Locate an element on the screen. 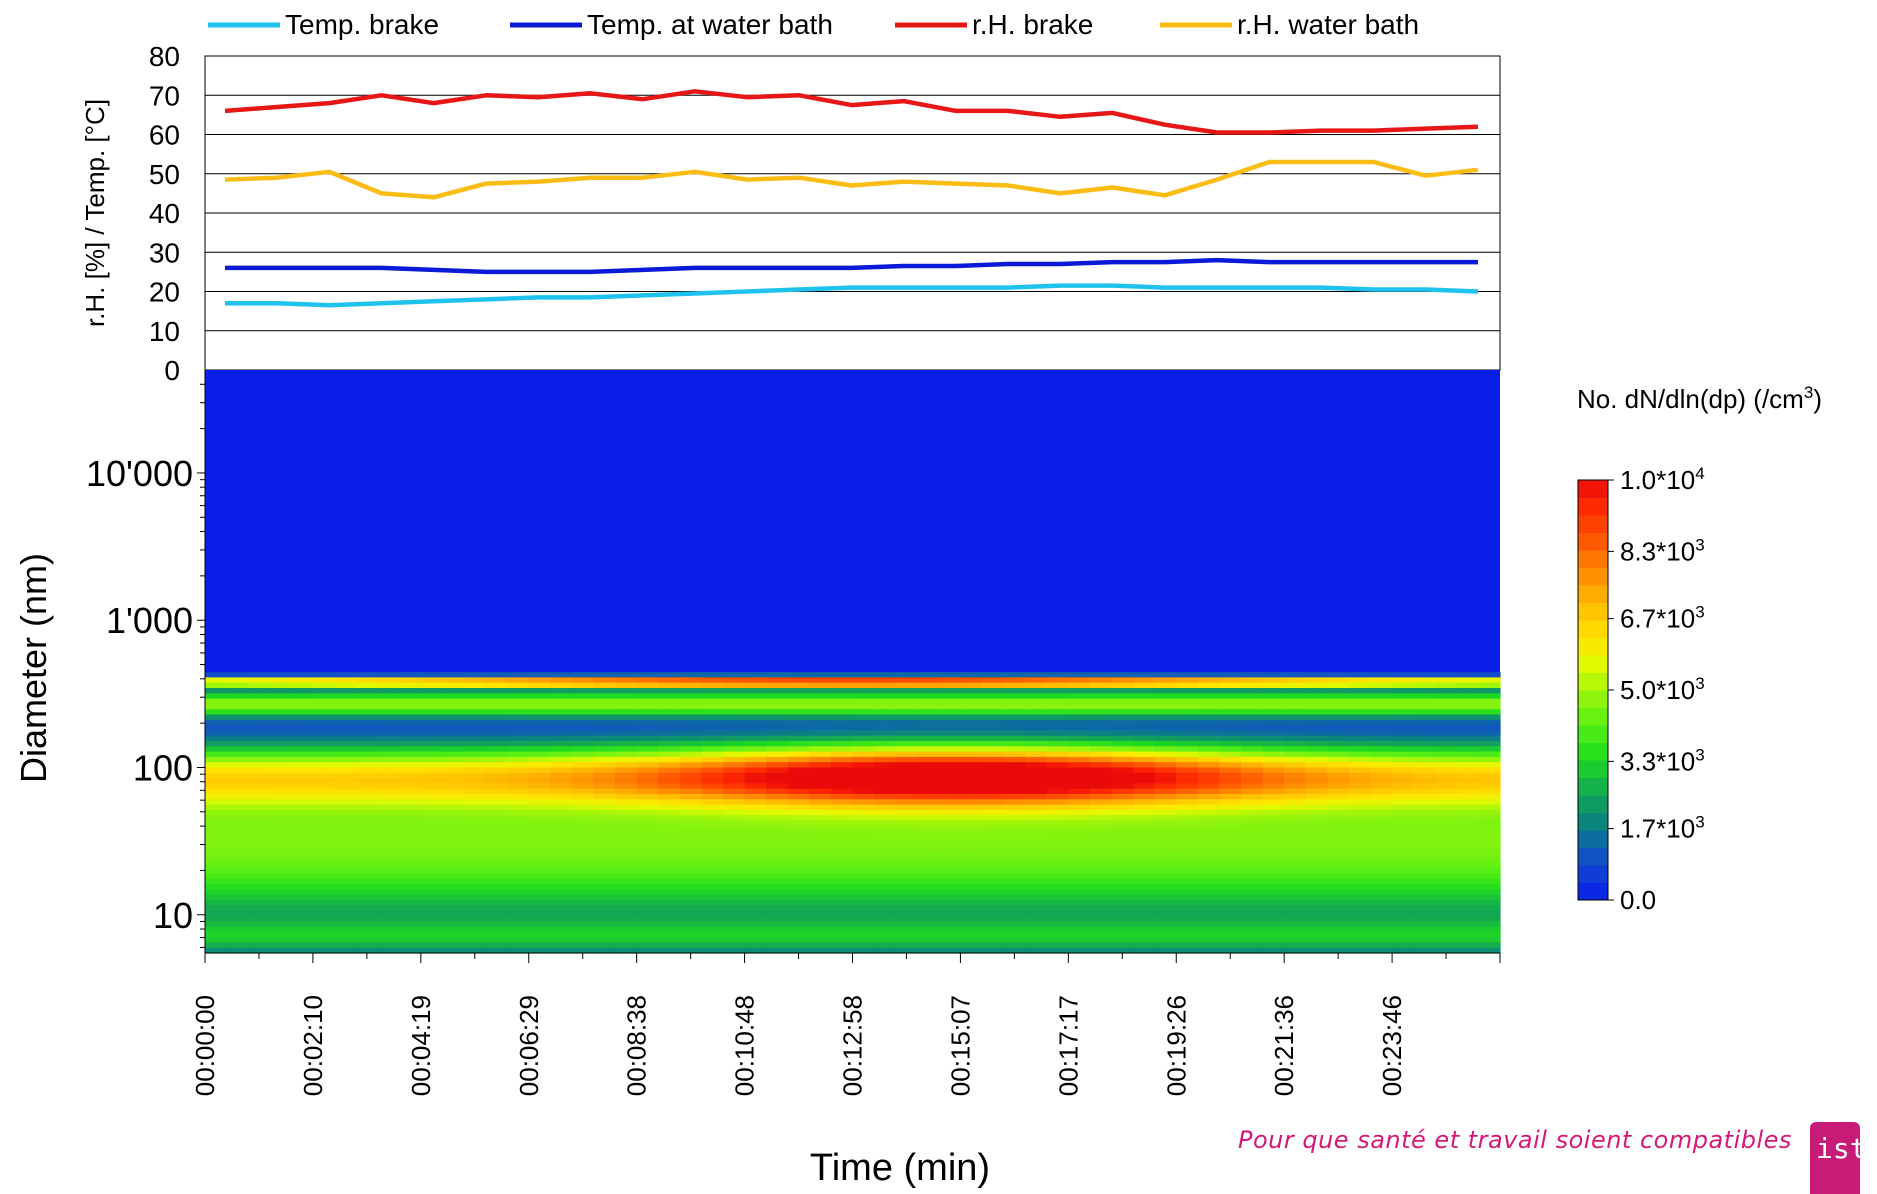  y-tick-label: 1'000 is located at coordinates (149, 620).